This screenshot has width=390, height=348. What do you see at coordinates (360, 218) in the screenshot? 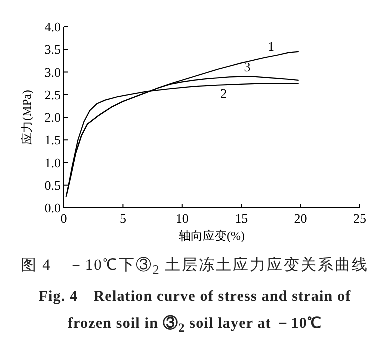
I see `x-tick-label: 25` at bounding box center [360, 218].